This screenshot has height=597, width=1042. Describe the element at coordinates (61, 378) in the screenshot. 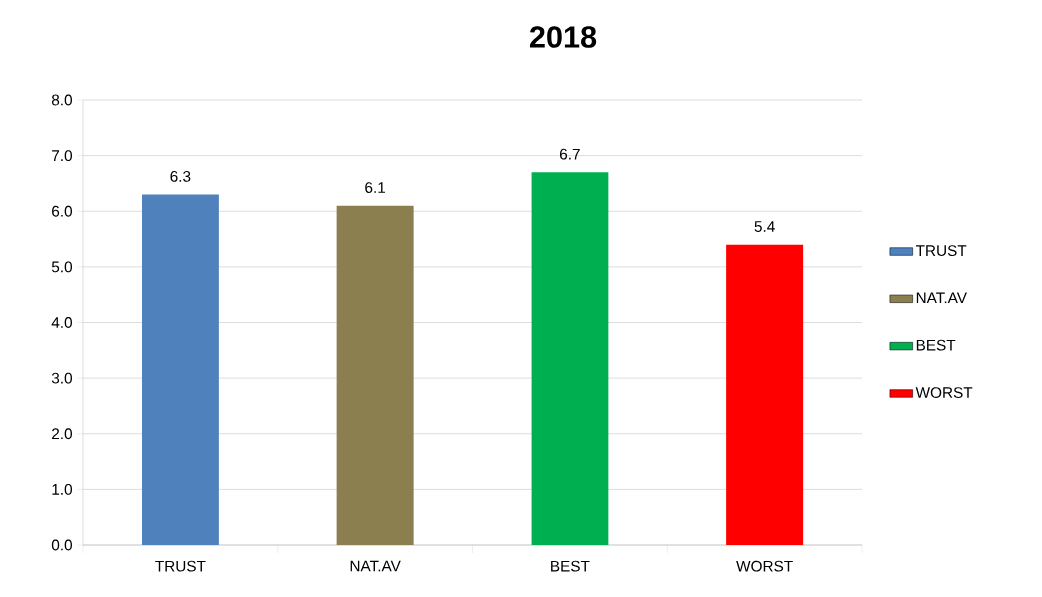

I see `y-tick-label: 3.0` at that location.